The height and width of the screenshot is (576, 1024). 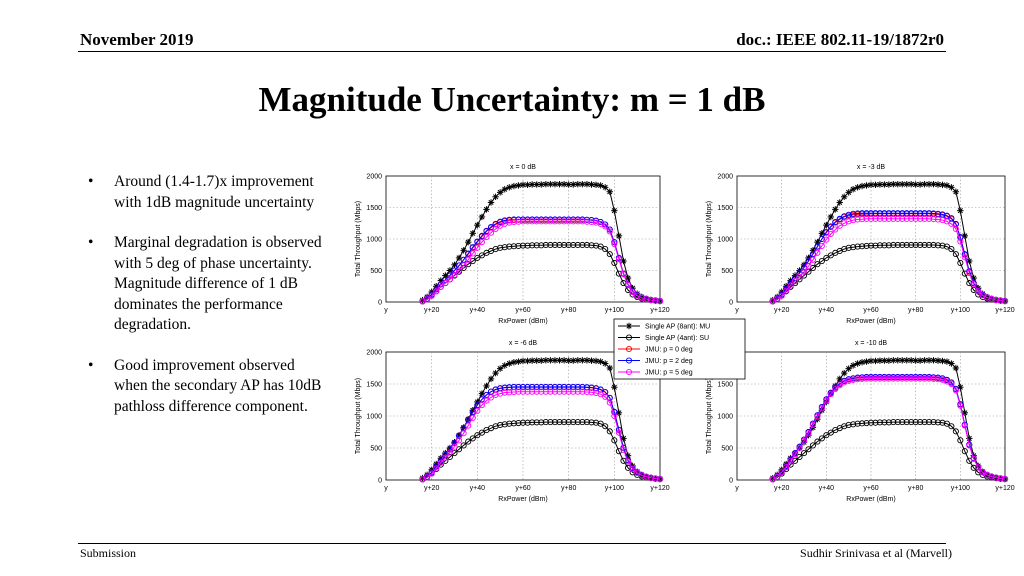 I want to click on x-axis-label: RxPower (dBm), so click(x=870, y=321).